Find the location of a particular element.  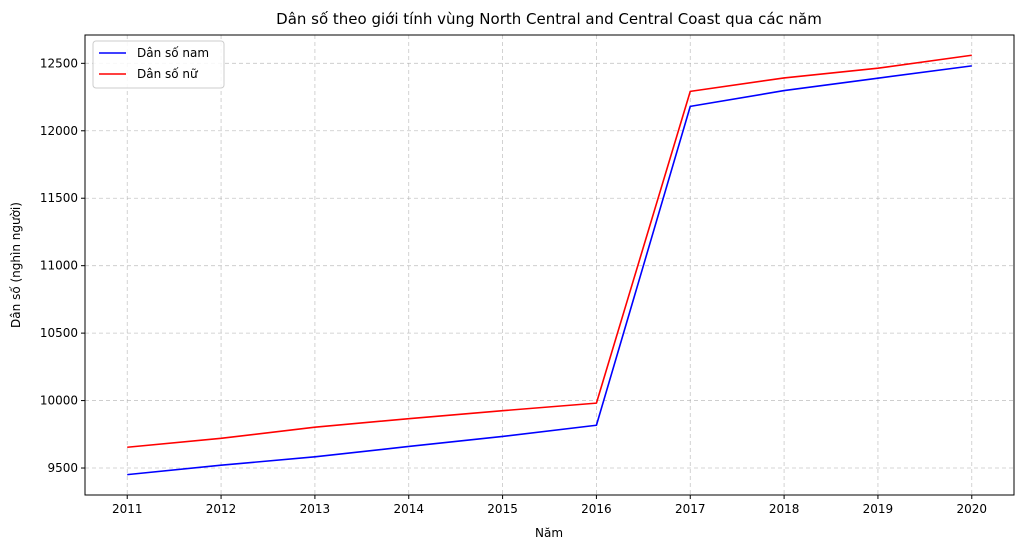

legend-label-1: Dân số nữ is located at coordinates (168, 74).